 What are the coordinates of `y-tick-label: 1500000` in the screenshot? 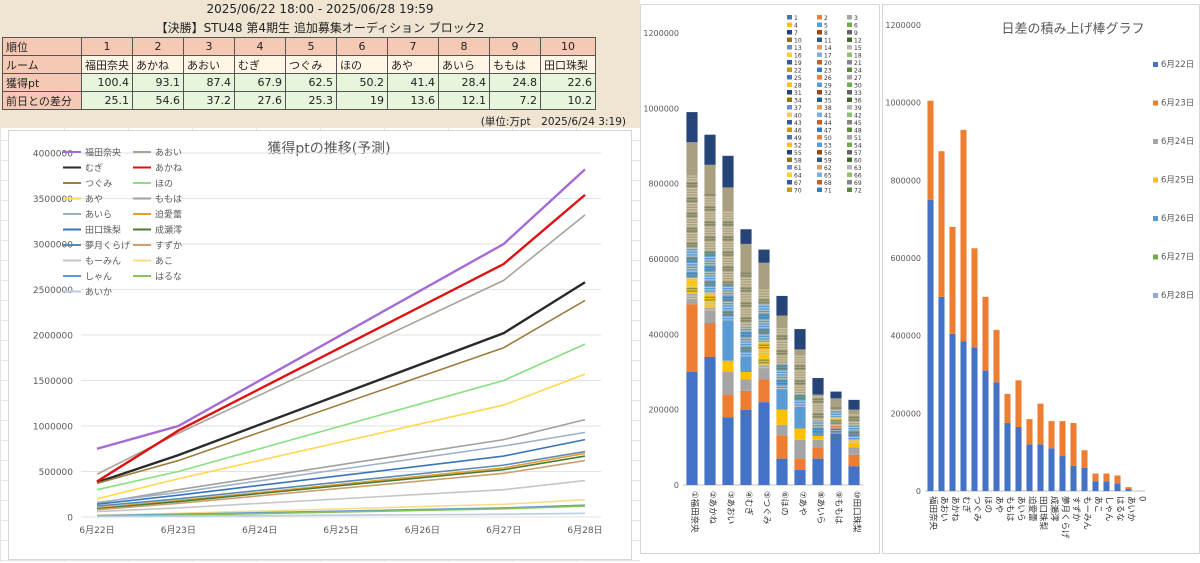 It's located at (53, 382).